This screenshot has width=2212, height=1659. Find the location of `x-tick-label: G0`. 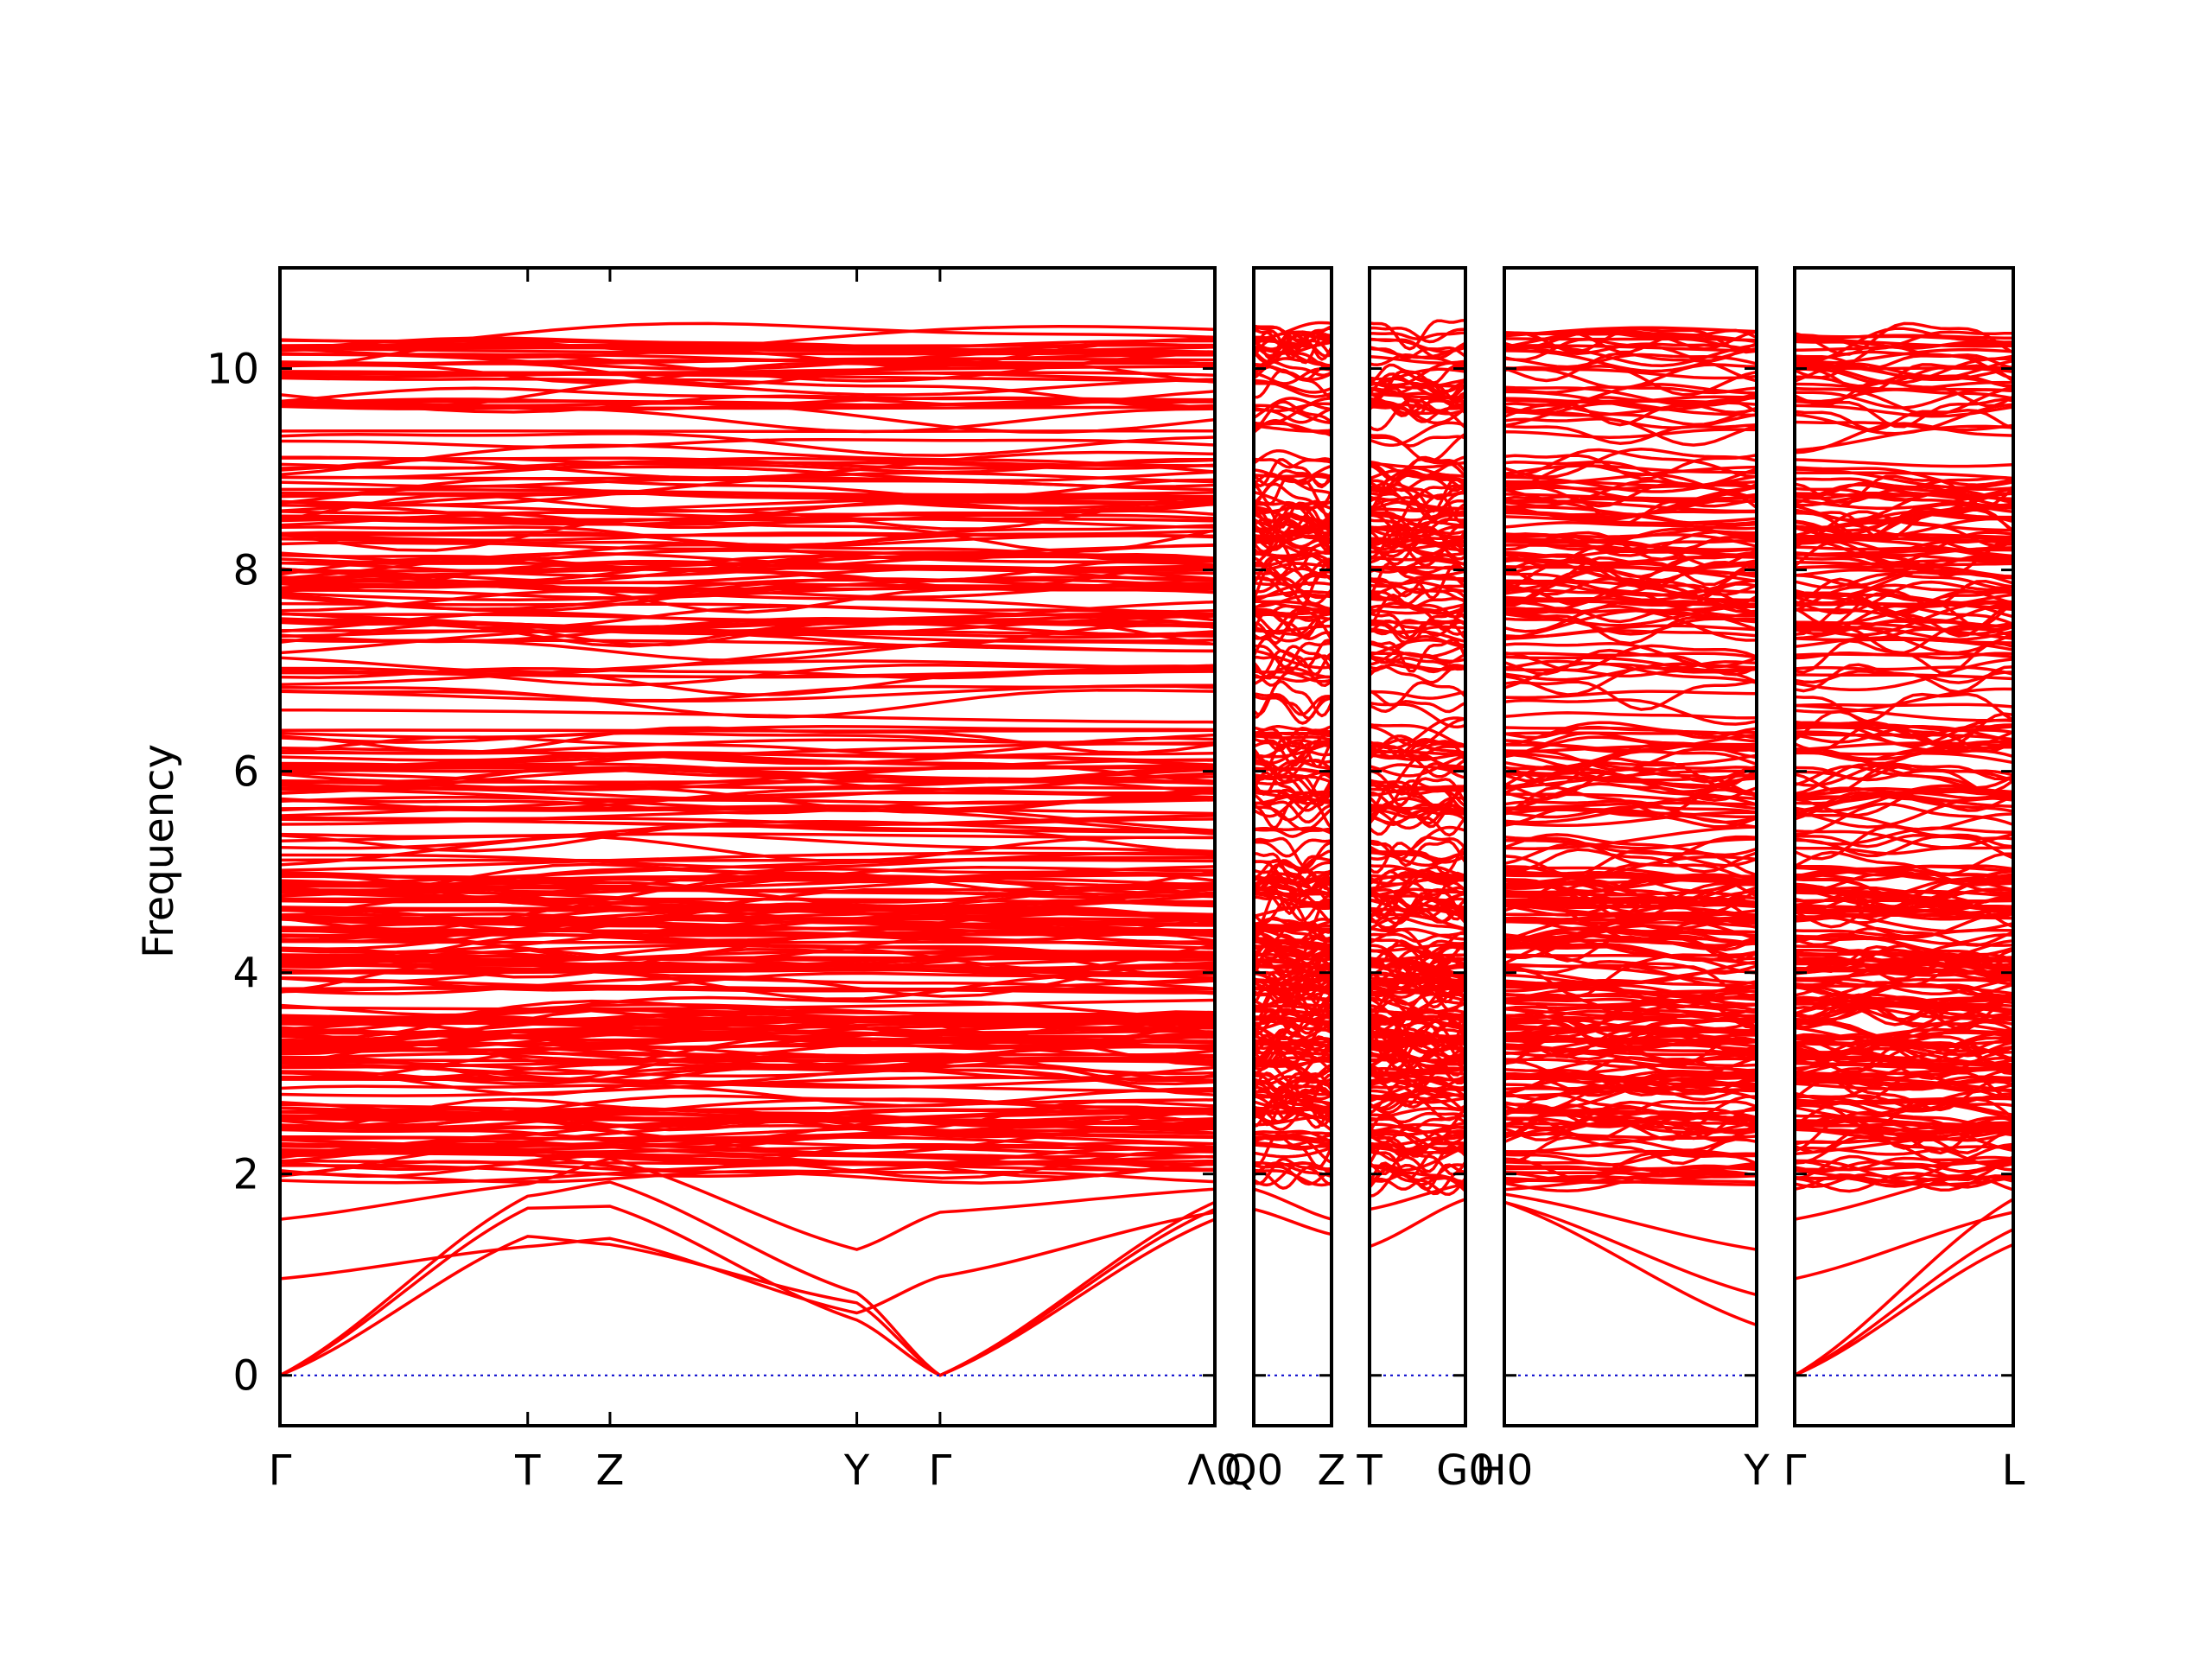

x-tick-label: G0 is located at coordinates (1465, 1470).